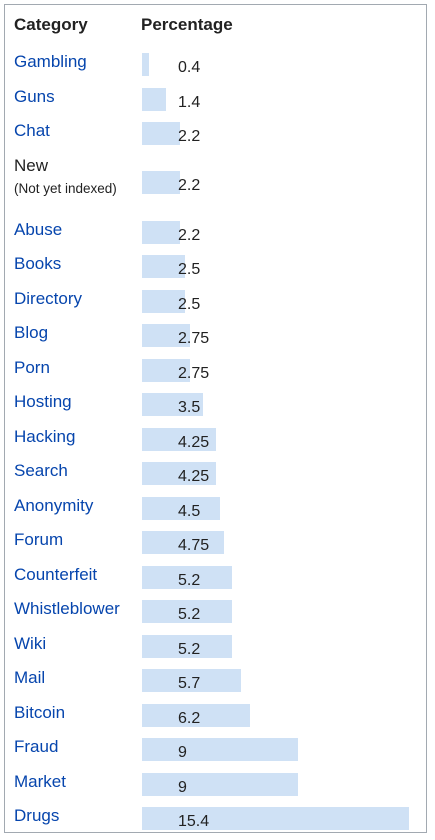 The height and width of the screenshot is (840, 435). I want to click on bar-guns, so click(154, 99).